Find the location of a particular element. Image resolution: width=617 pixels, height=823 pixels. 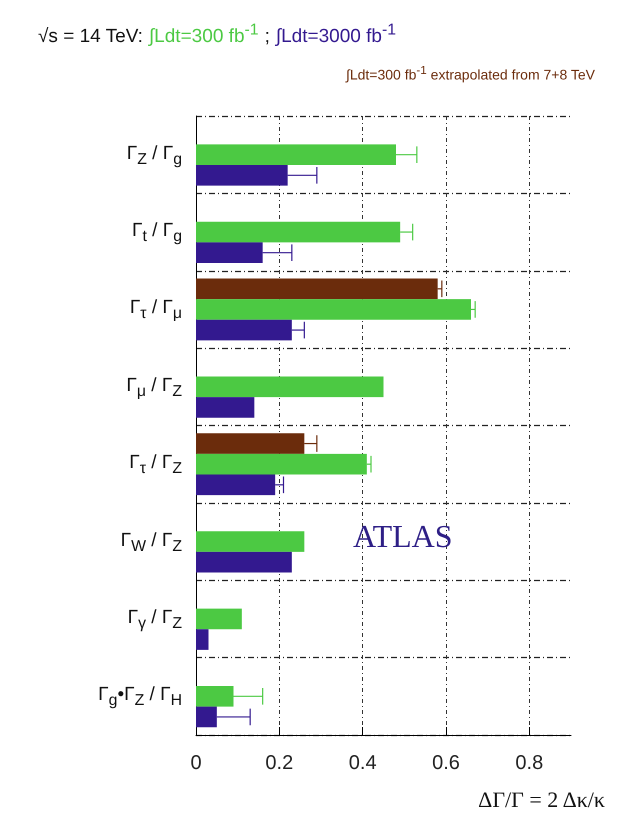

x-tick-label: 0.8 is located at coordinates (529, 763).